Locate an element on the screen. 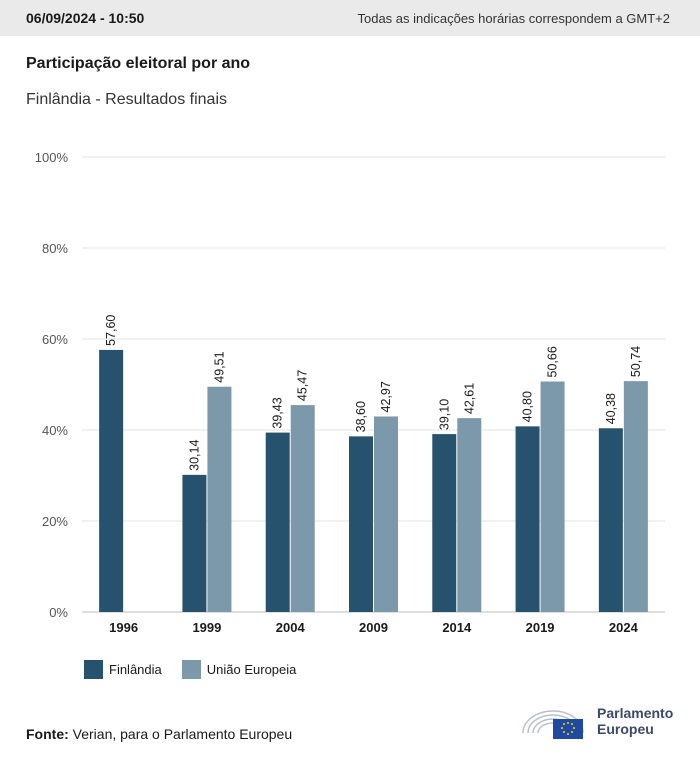 The height and width of the screenshot is (760, 700). logo-wordmark: Parlamento Europeu is located at coordinates (635, 721).